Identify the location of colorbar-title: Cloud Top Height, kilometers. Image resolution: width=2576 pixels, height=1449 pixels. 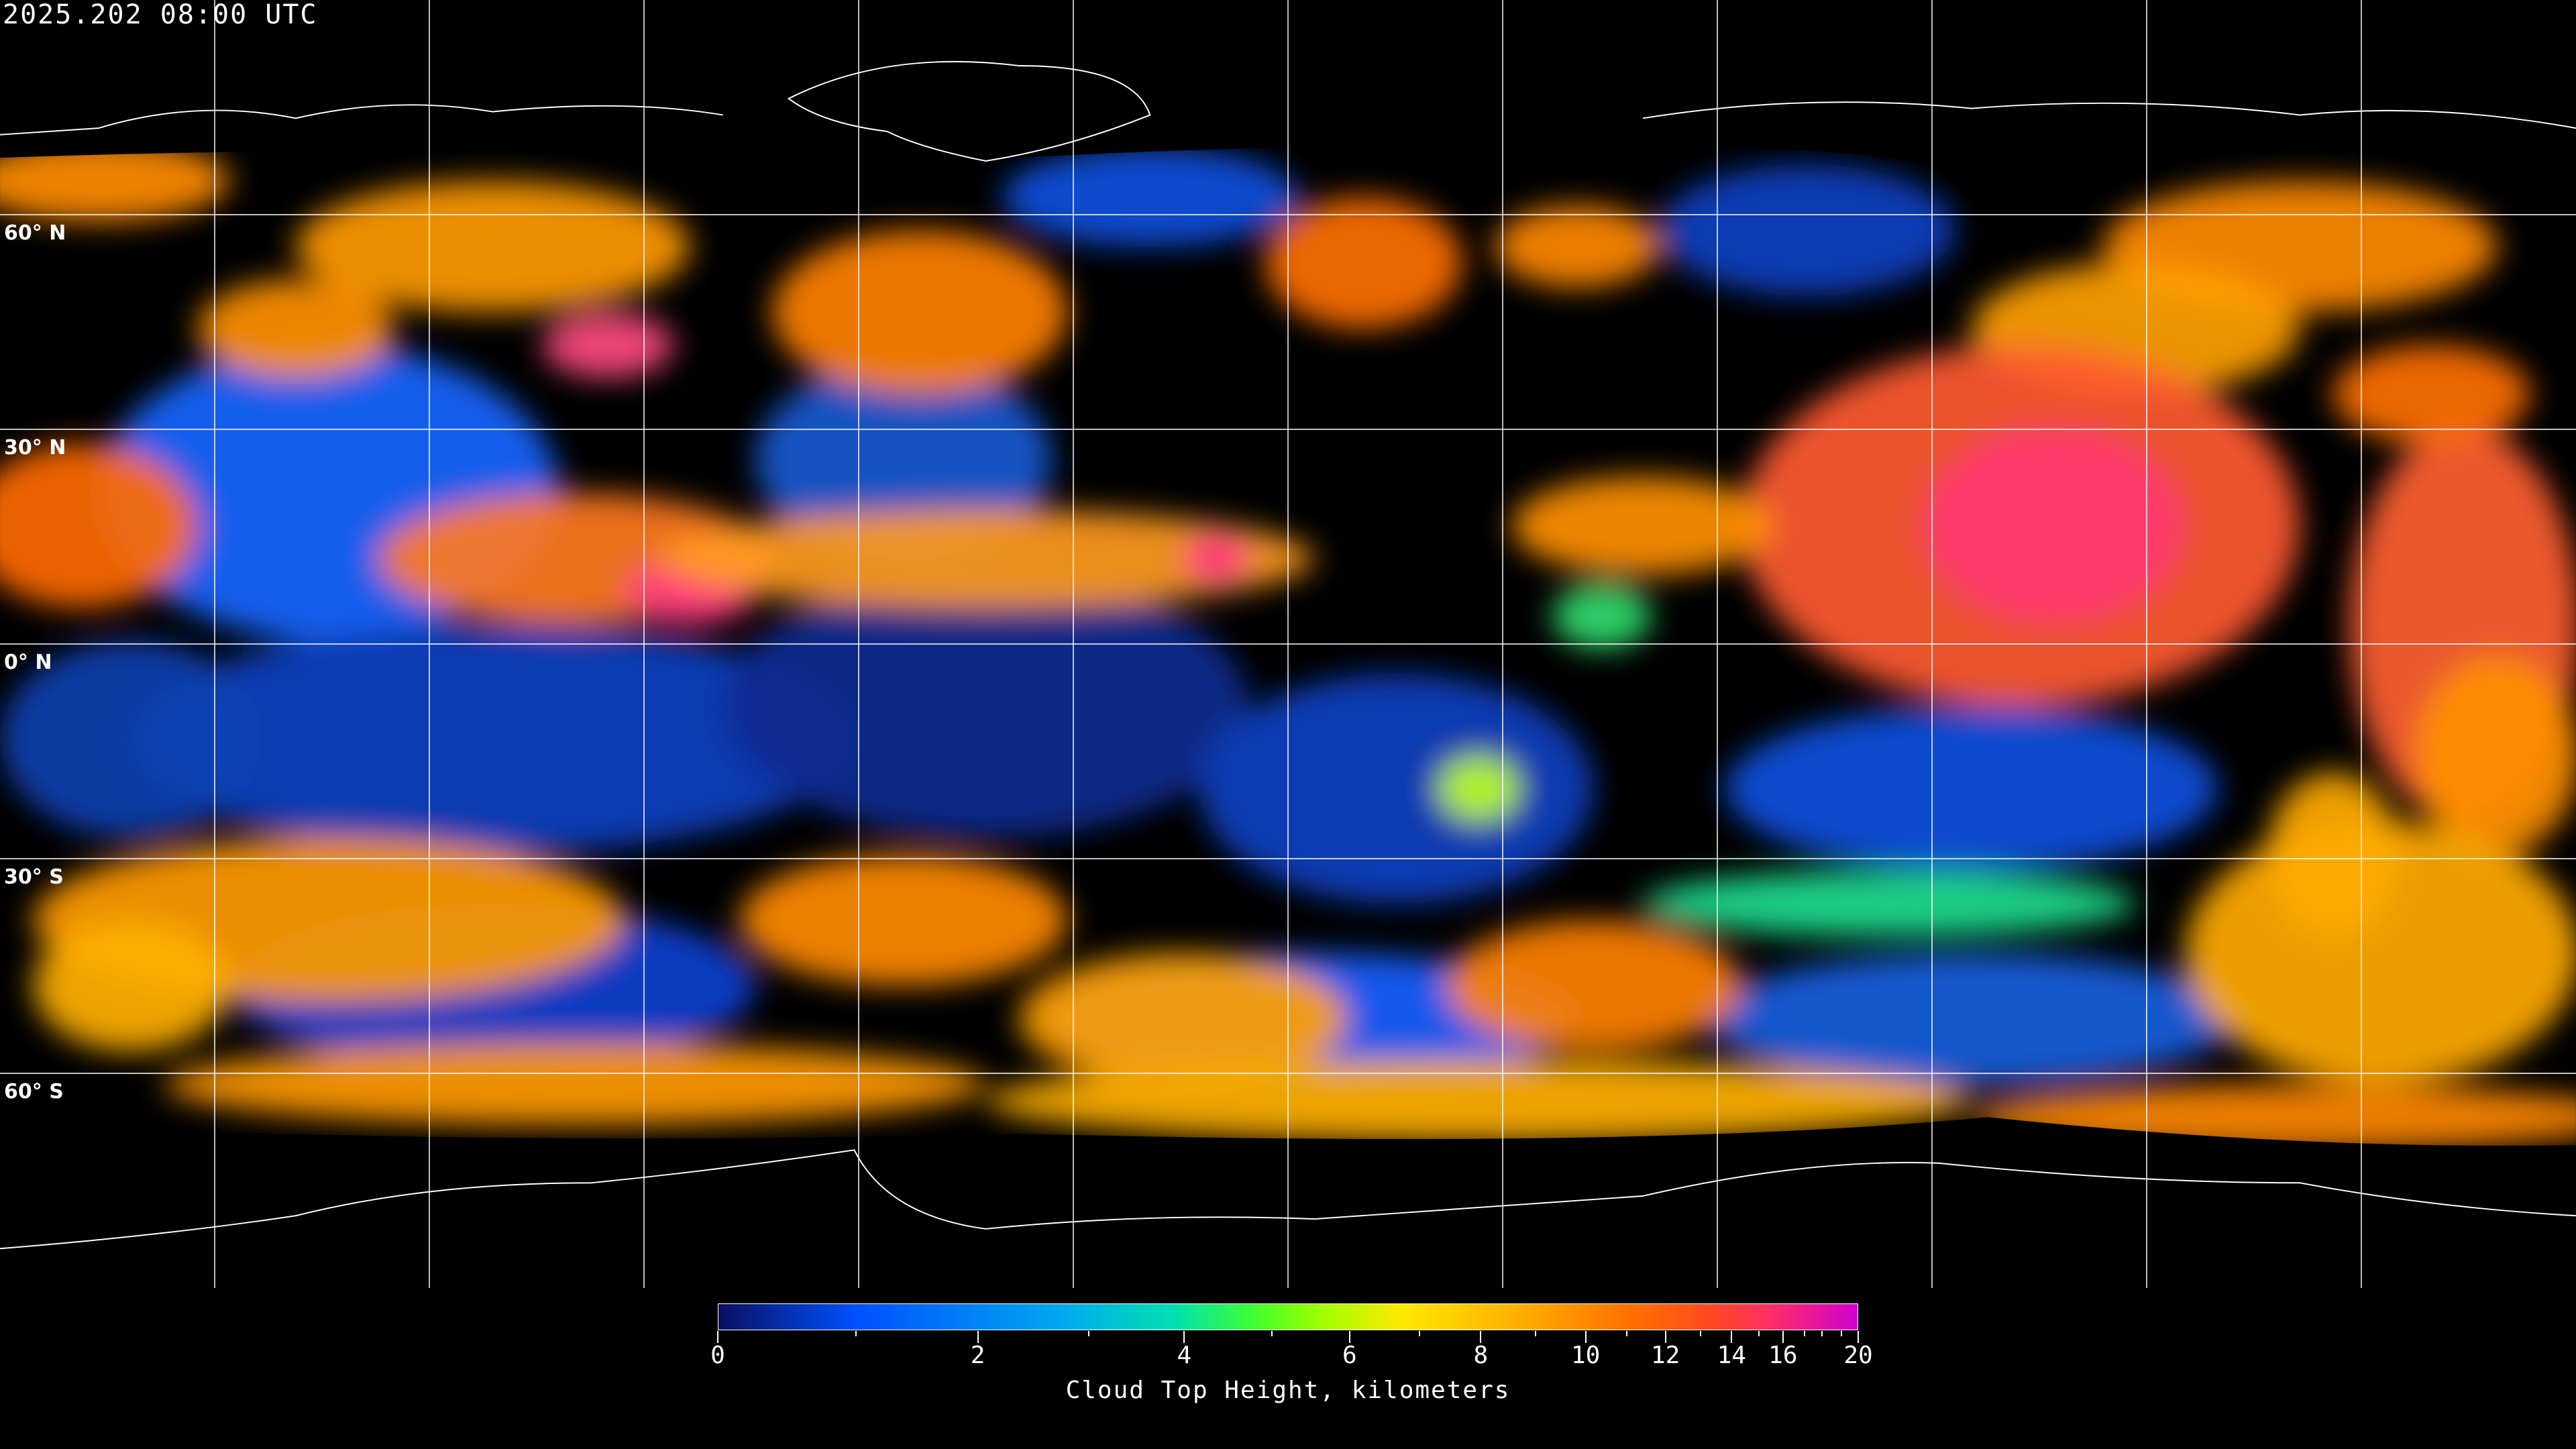
(1288, 1390).